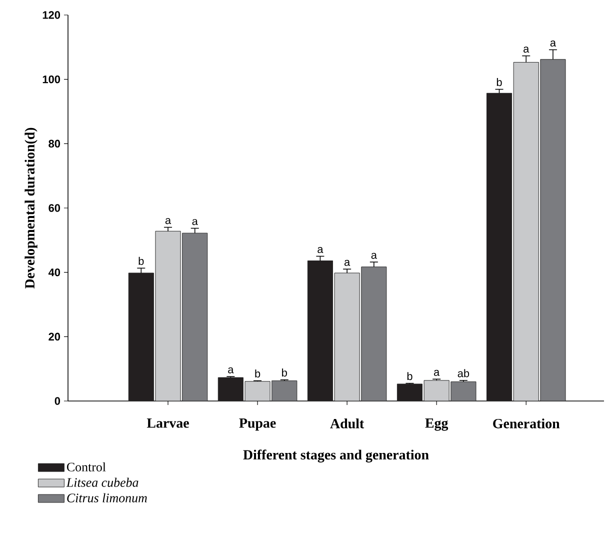  What do you see at coordinates (526, 423) in the screenshot?
I see `x-tick-label: Generation` at bounding box center [526, 423].